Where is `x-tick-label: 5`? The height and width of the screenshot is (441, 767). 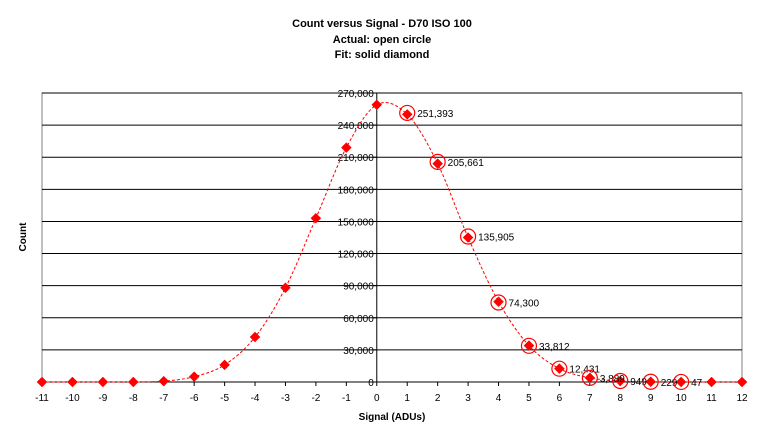
x-tick-label: 5 is located at coordinates (529, 398).